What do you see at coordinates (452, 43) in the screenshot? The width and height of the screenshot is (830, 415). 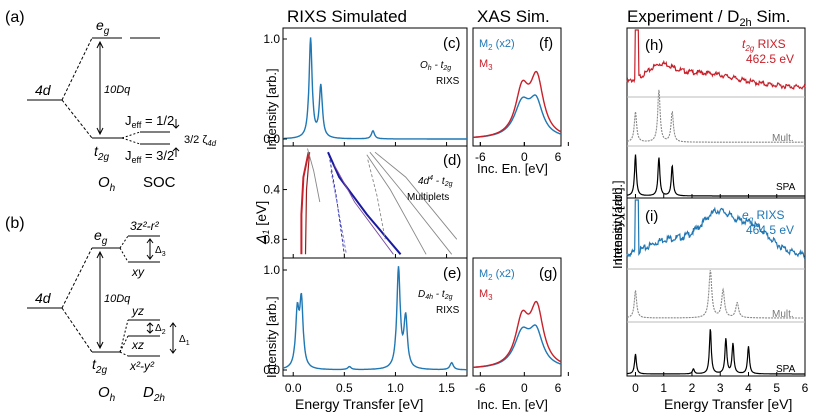 I see `panel-label-c: (c)` at bounding box center [452, 43].